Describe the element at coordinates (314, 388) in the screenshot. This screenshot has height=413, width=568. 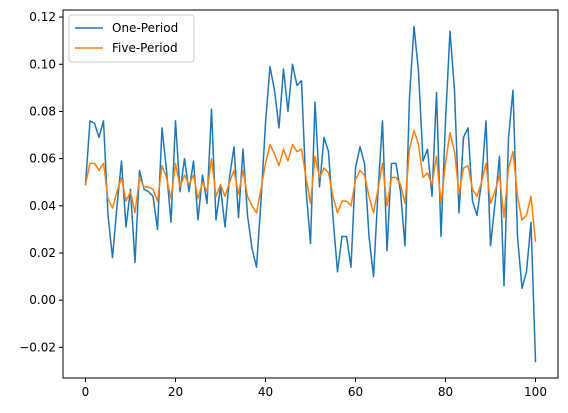
I see `x-axis: 0 20 40 60 80 100` at that location.